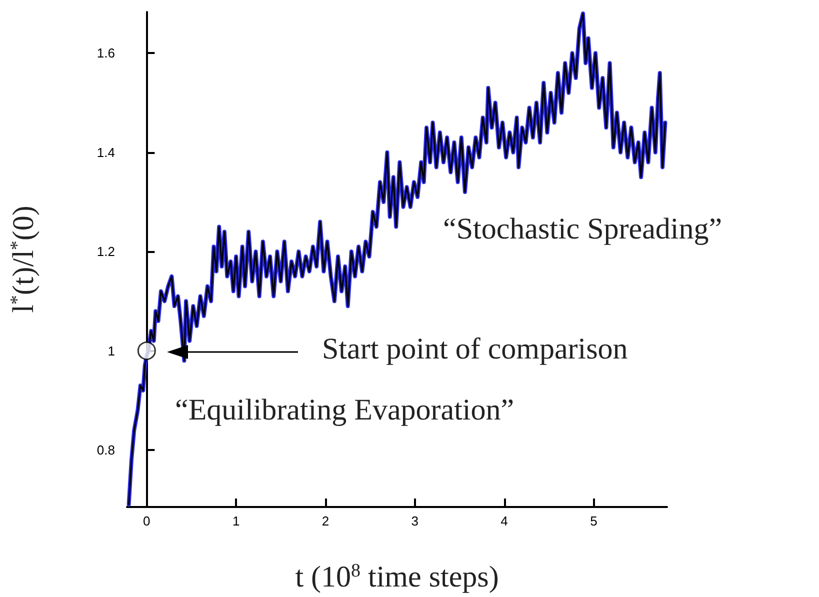 Image resolution: width=819 pixels, height=597 pixels. What do you see at coordinates (105, 152) in the screenshot?
I see `y-tick-label: 1.4` at bounding box center [105, 152].